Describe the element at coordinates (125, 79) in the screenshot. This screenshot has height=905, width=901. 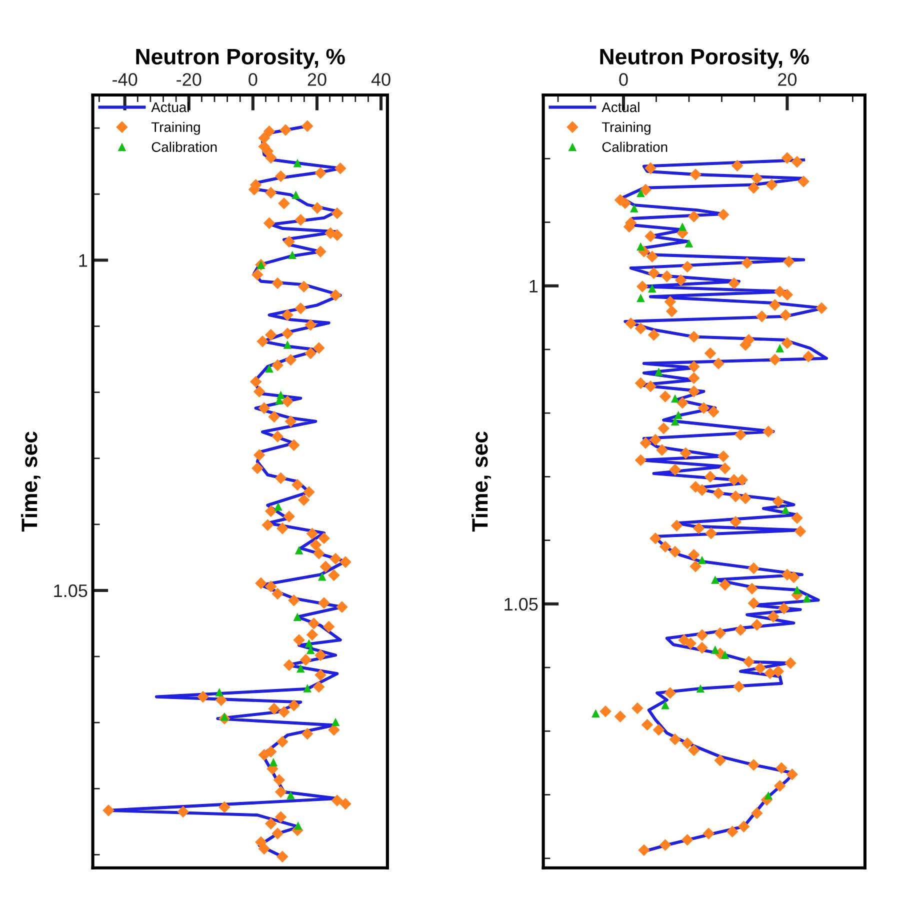
I see `x-tick-label: -40` at that location.